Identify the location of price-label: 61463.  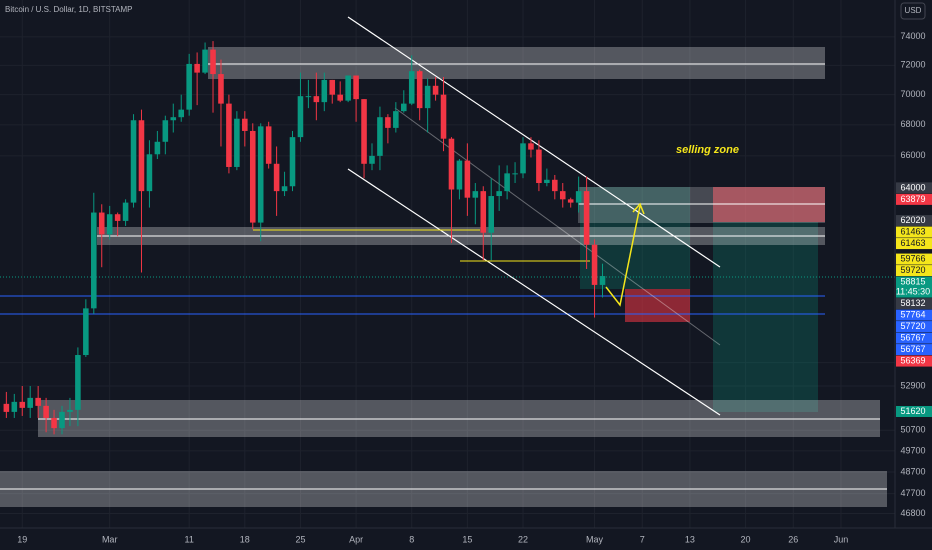
(912, 231).